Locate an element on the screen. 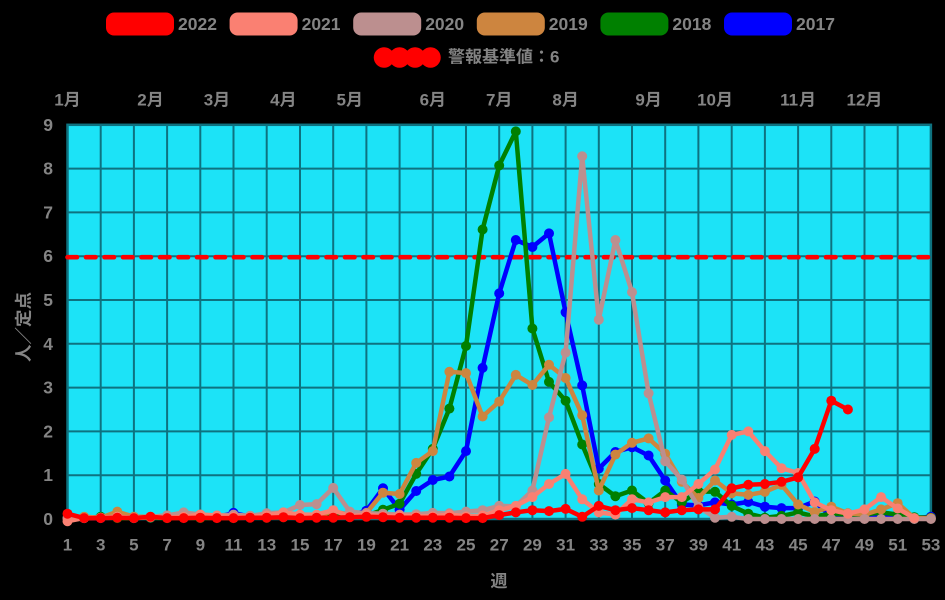  svg-text: 47 is located at coordinates (831, 545).